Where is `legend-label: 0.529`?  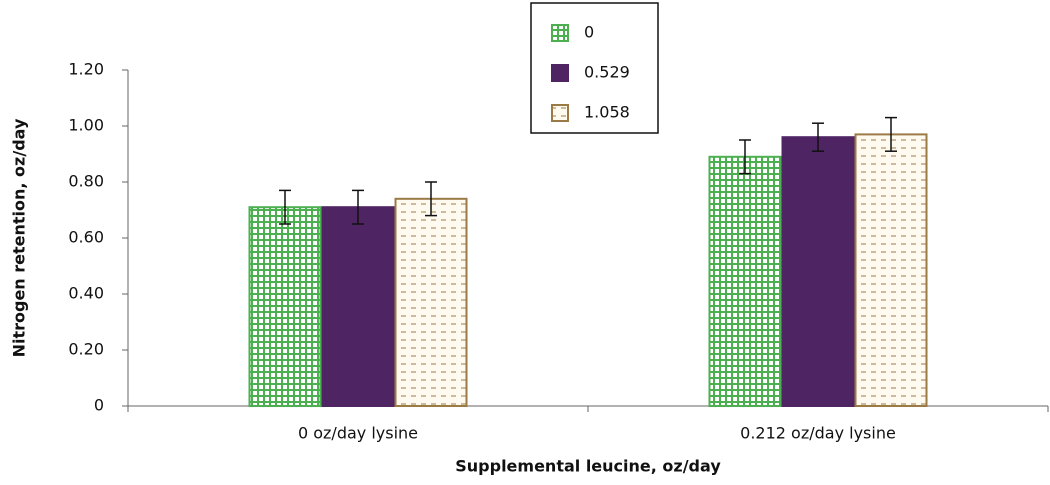 legend-label: 0.529 is located at coordinates (607, 72).